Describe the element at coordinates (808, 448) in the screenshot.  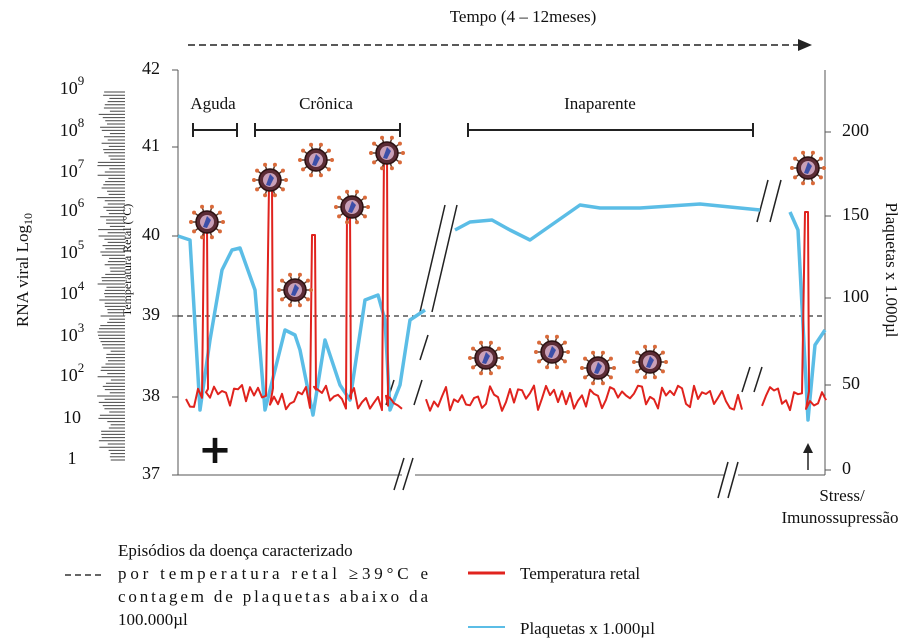
I see `stress-arrow-head` at that location.